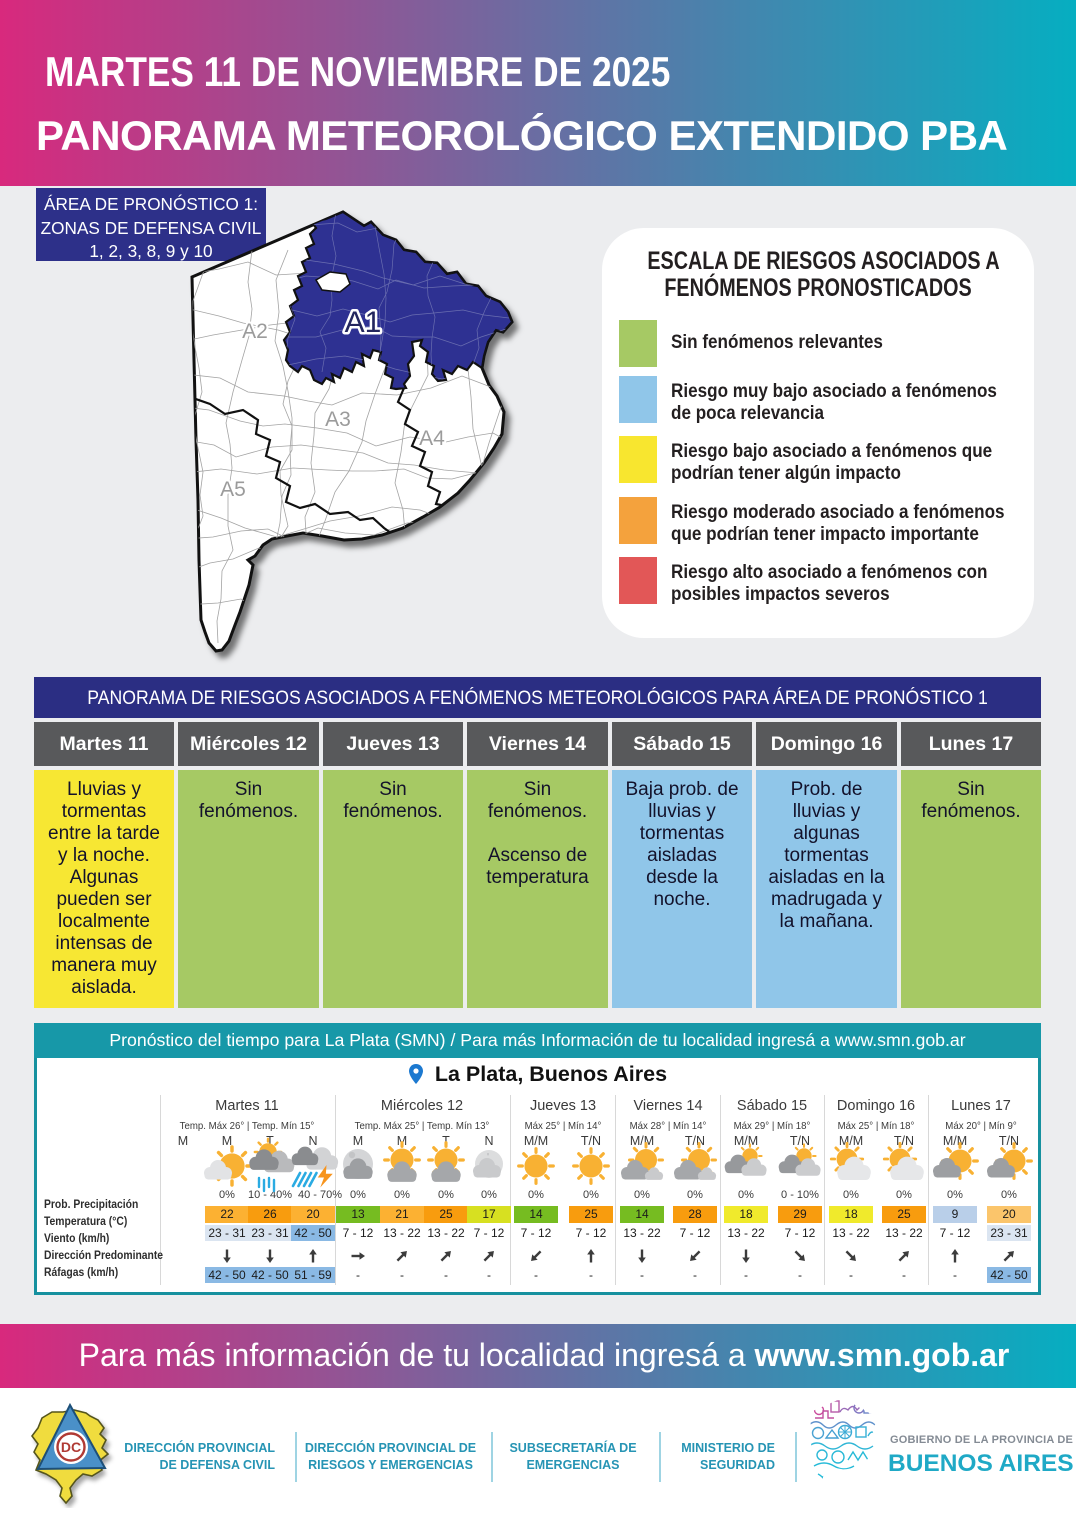 Image resolution: width=1076 pixels, height=1522 pixels. I want to click on svg-text: A2, so click(255, 331).